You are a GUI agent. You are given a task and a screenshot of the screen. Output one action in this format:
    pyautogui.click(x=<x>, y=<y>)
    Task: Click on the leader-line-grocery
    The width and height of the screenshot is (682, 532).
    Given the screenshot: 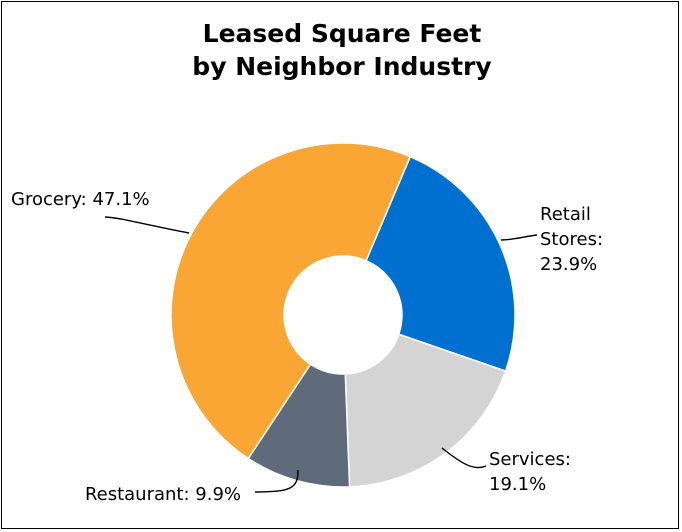 What is the action you would take?
    pyautogui.click(x=147, y=225)
    